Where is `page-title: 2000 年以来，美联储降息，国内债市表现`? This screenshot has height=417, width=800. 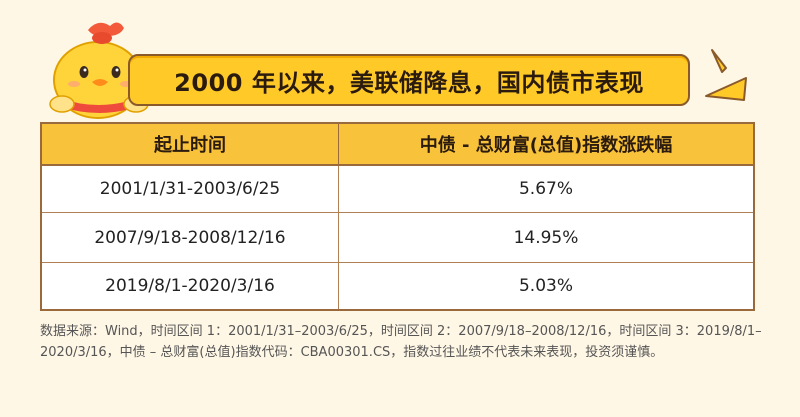
page-title: 2000 年以来，美联储降息，国内债市表现 is located at coordinates (409, 82).